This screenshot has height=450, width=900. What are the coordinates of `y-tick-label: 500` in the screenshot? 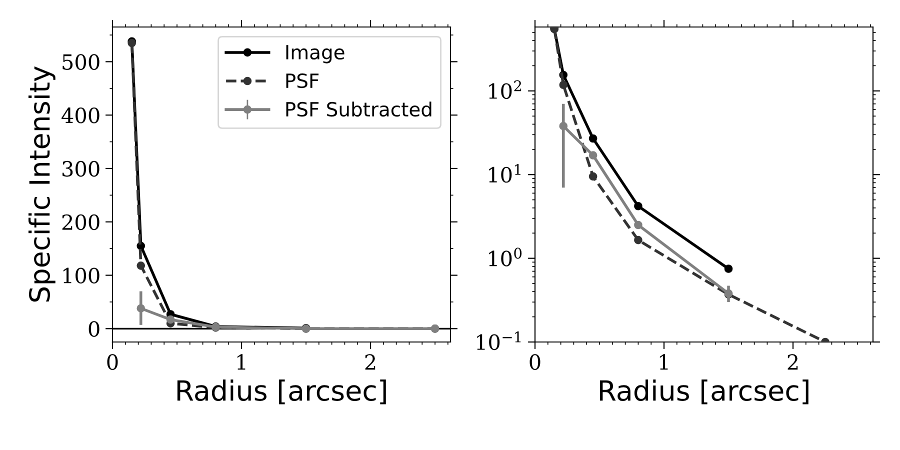 It's located at (81, 62).